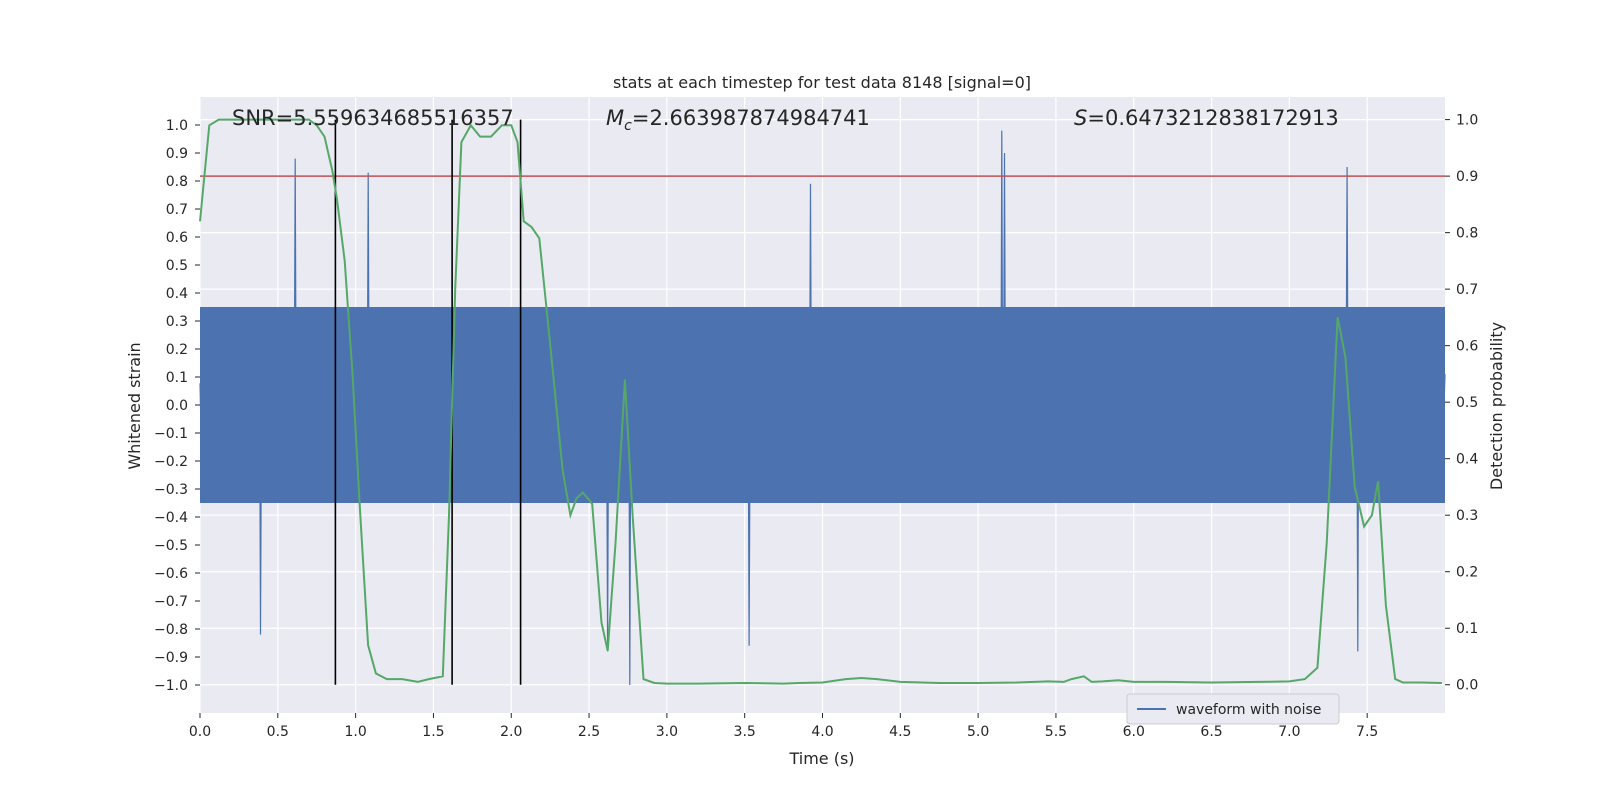 This screenshot has width=1600, height=800. I want to click on snr-annotation: SNR=5.559634685516357, so click(373, 118).